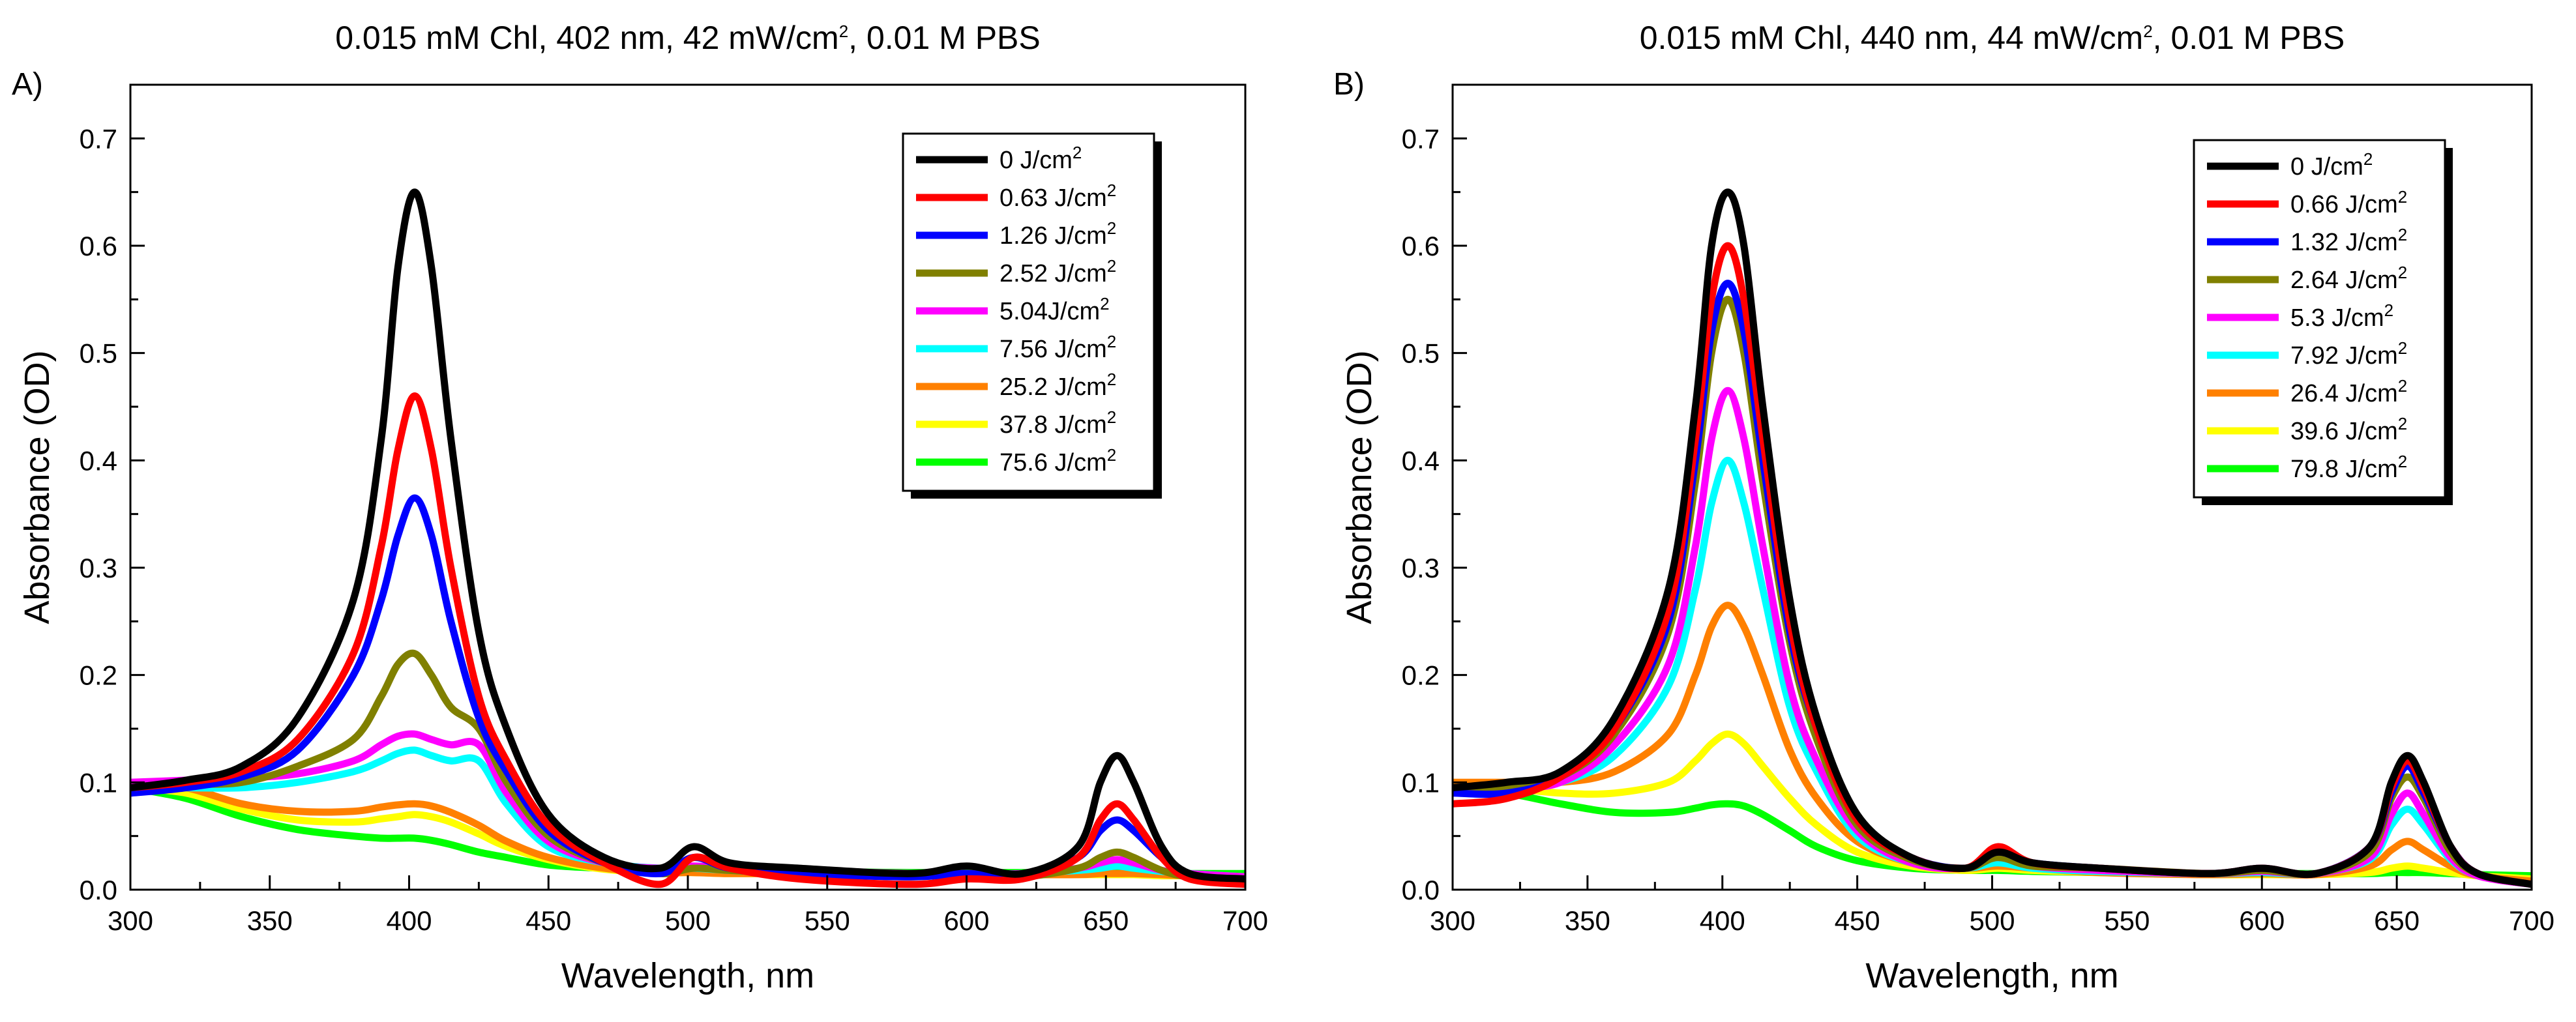 This screenshot has height=1022, width=2576. What do you see at coordinates (548, 920) in the screenshot?
I see `panel-a-x-tick-label: 450` at bounding box center [548, 920].